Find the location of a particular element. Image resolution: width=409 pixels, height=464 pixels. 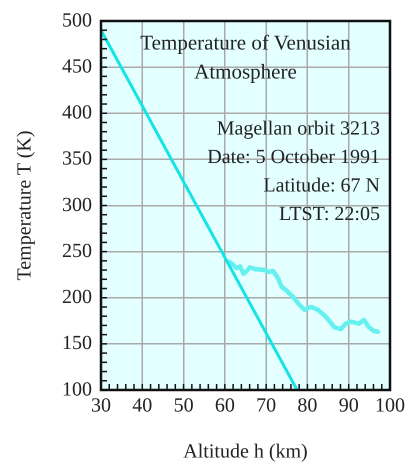

annotation: Date: 5 October 1991 is located at coordinates (293, 157).